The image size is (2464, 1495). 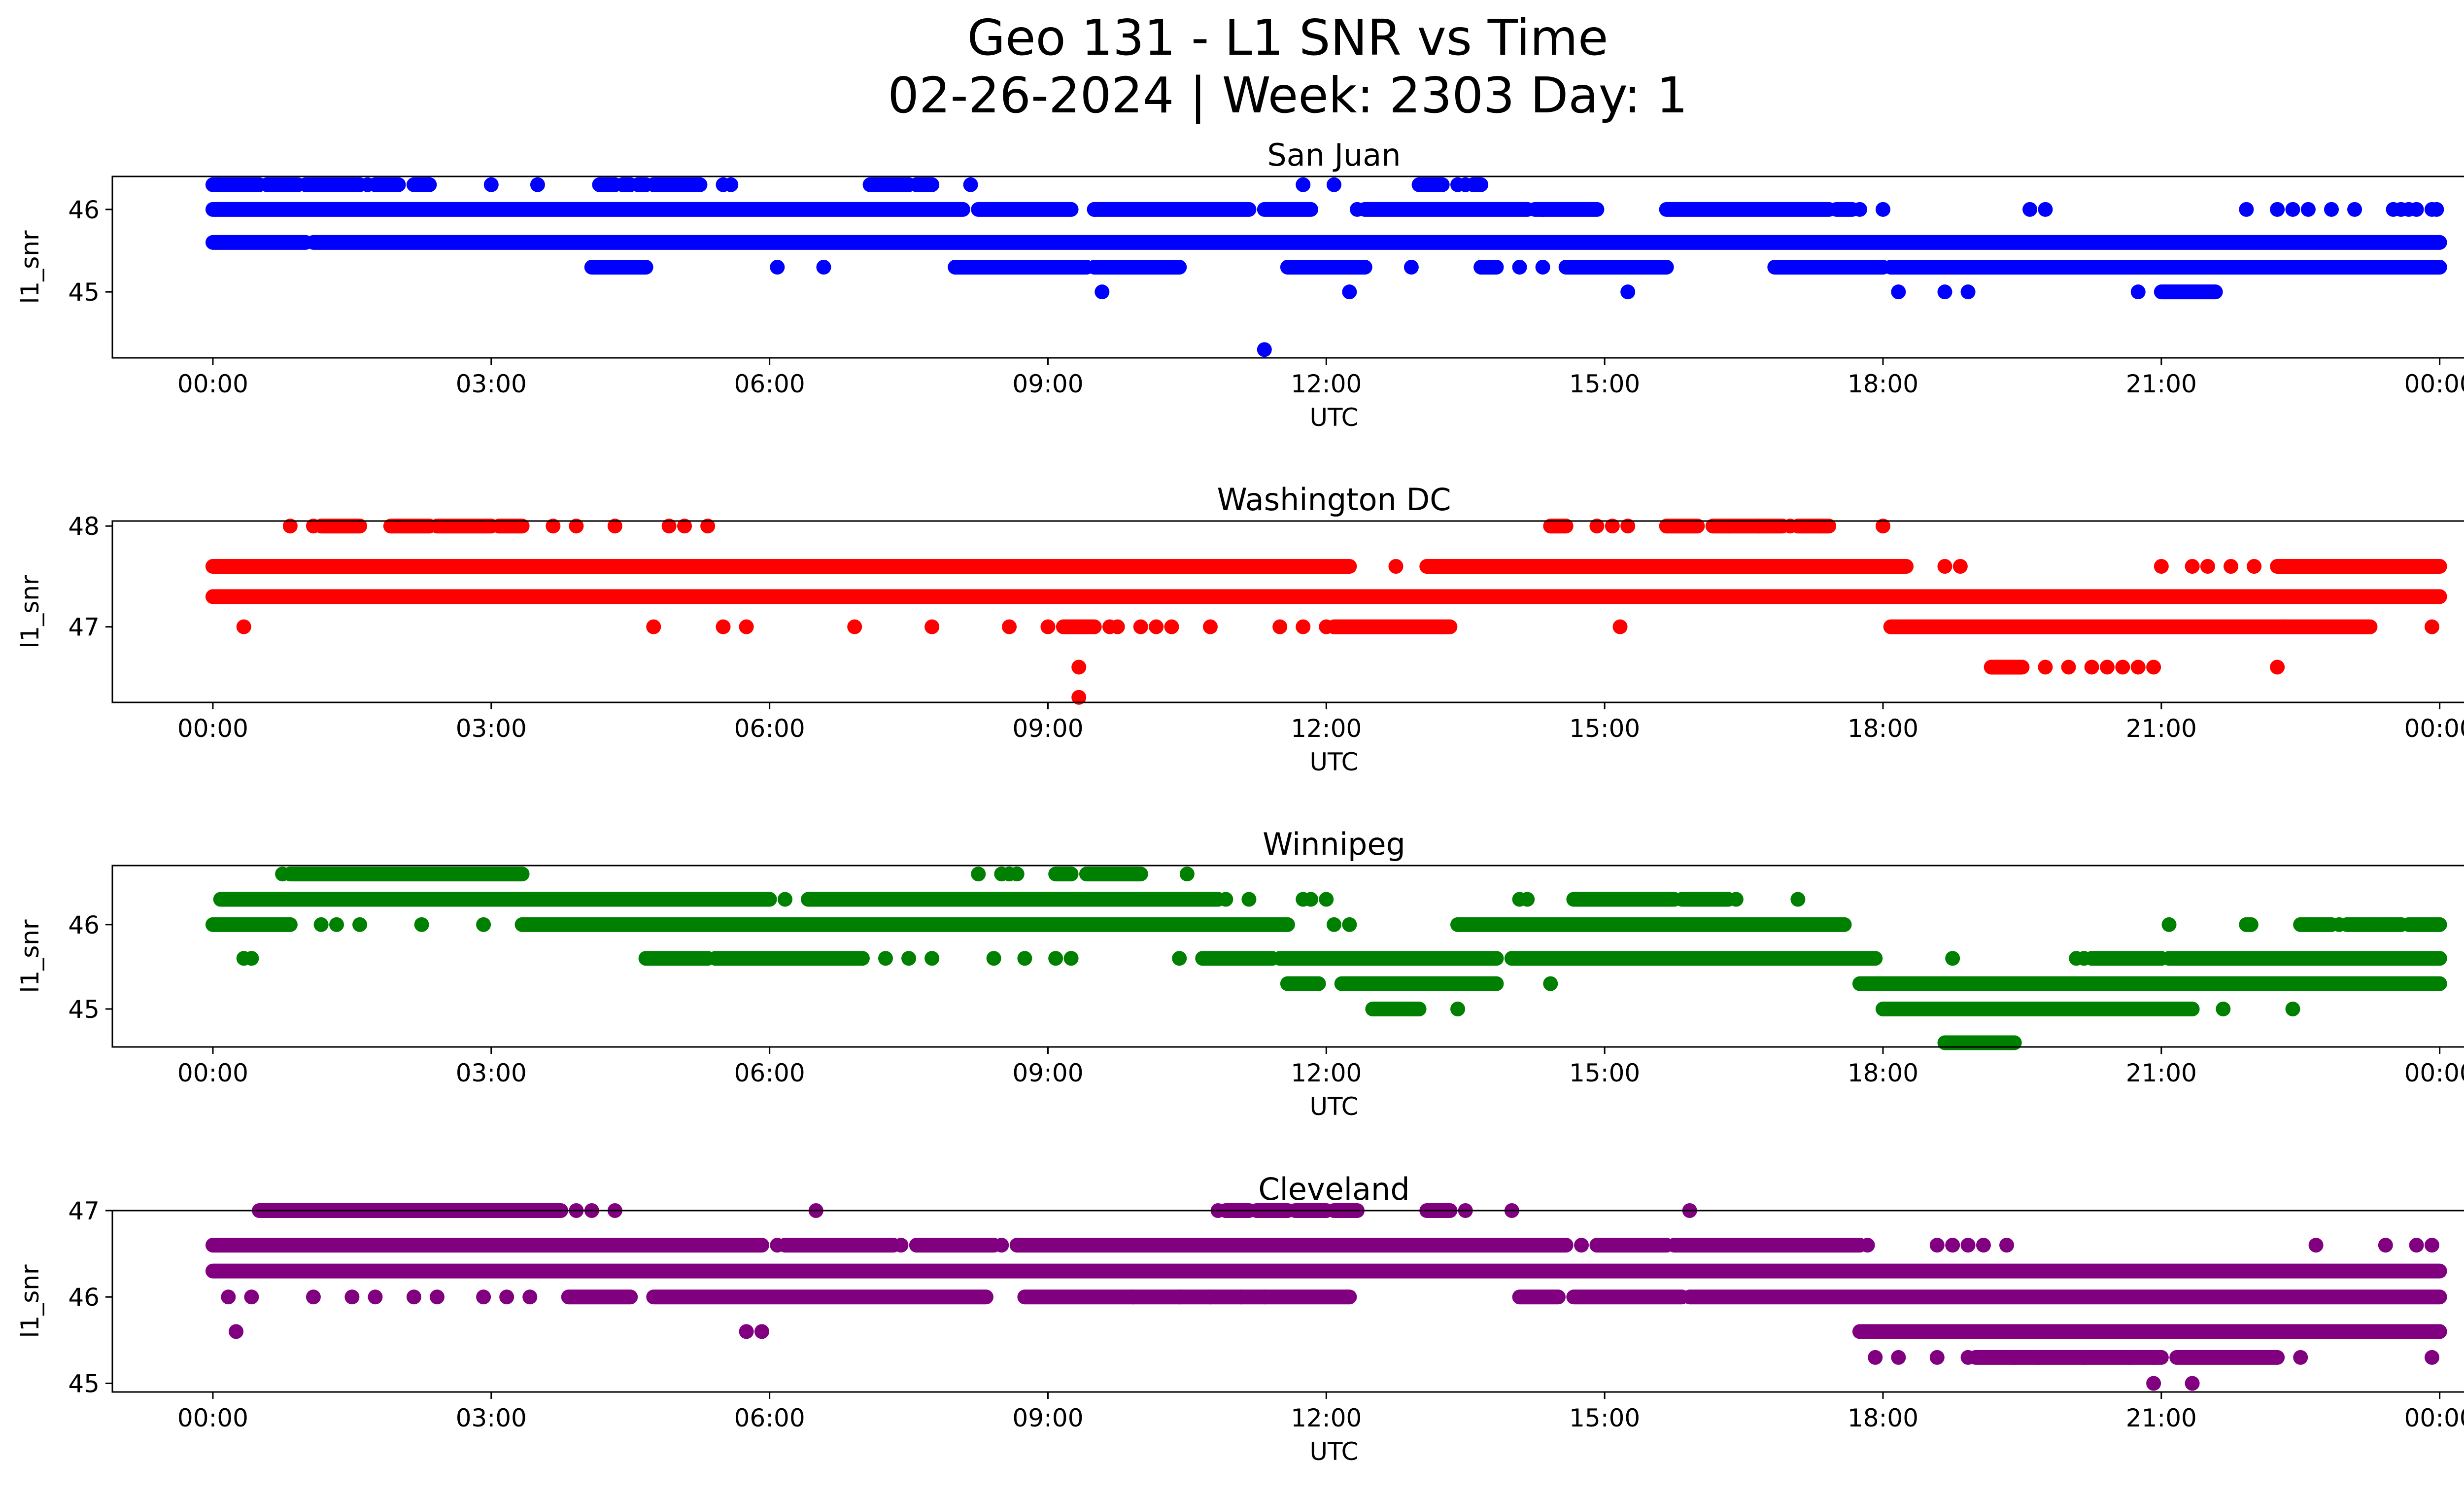 I want to click on y-tick-label: 48, so click(x=84, y=526).